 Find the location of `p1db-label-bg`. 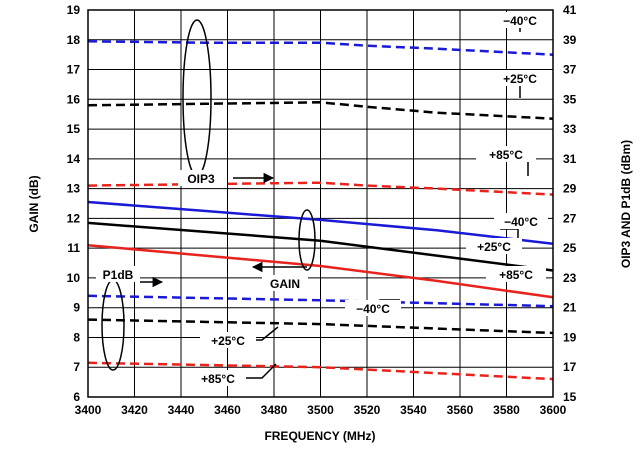

p1db-label-bg is located at coordinates (118, 274).